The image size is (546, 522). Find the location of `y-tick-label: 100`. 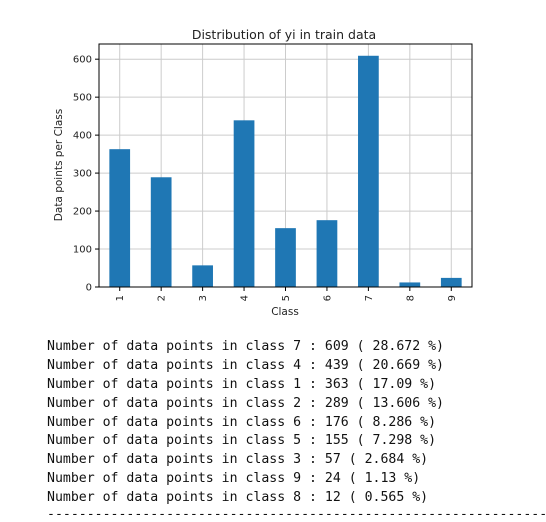

y-tick-label: 100 is located at coordinates (82, 250).